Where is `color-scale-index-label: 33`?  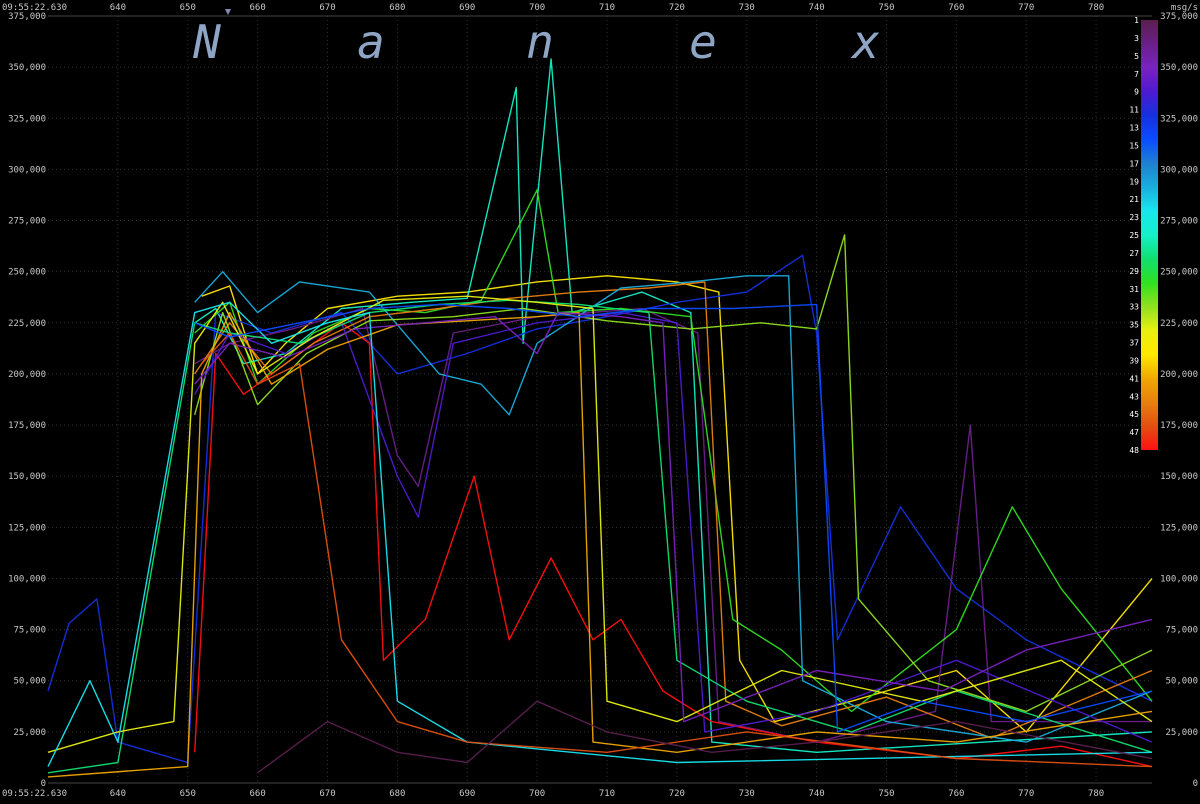 color-scale-index-label: 33 is located at coordinates (1134, 307).